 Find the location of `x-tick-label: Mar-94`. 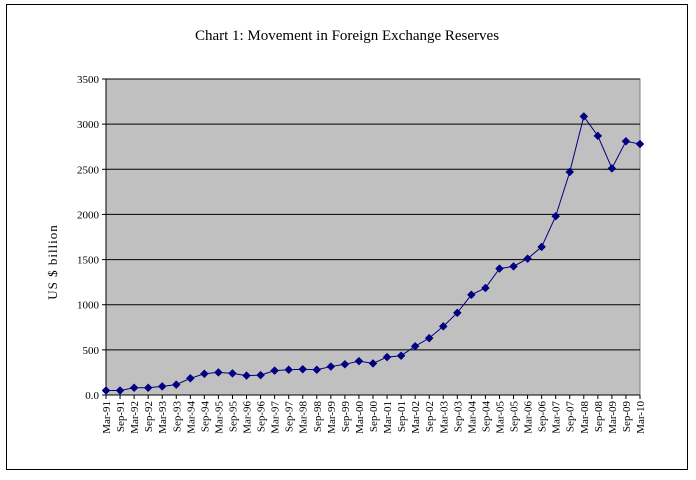

x-tick-label: Mar-94 is located at coordinates (191, 417).